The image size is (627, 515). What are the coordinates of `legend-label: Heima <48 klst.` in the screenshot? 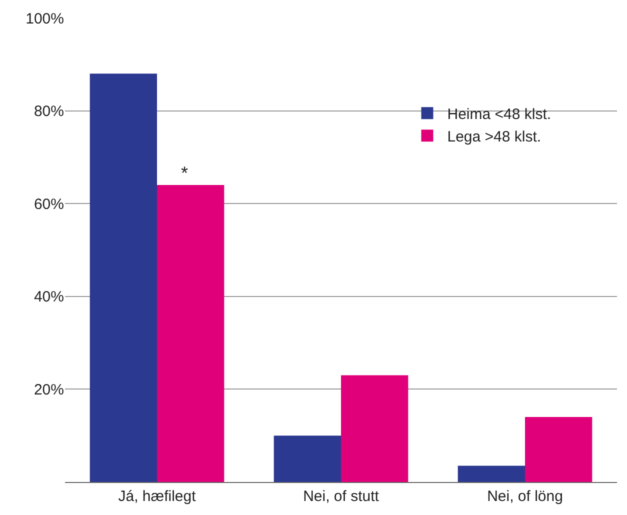 It's located at (499, 114).